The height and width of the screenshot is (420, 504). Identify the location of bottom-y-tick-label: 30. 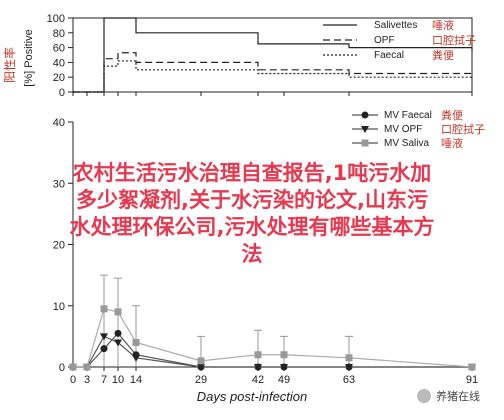
(59, 184).